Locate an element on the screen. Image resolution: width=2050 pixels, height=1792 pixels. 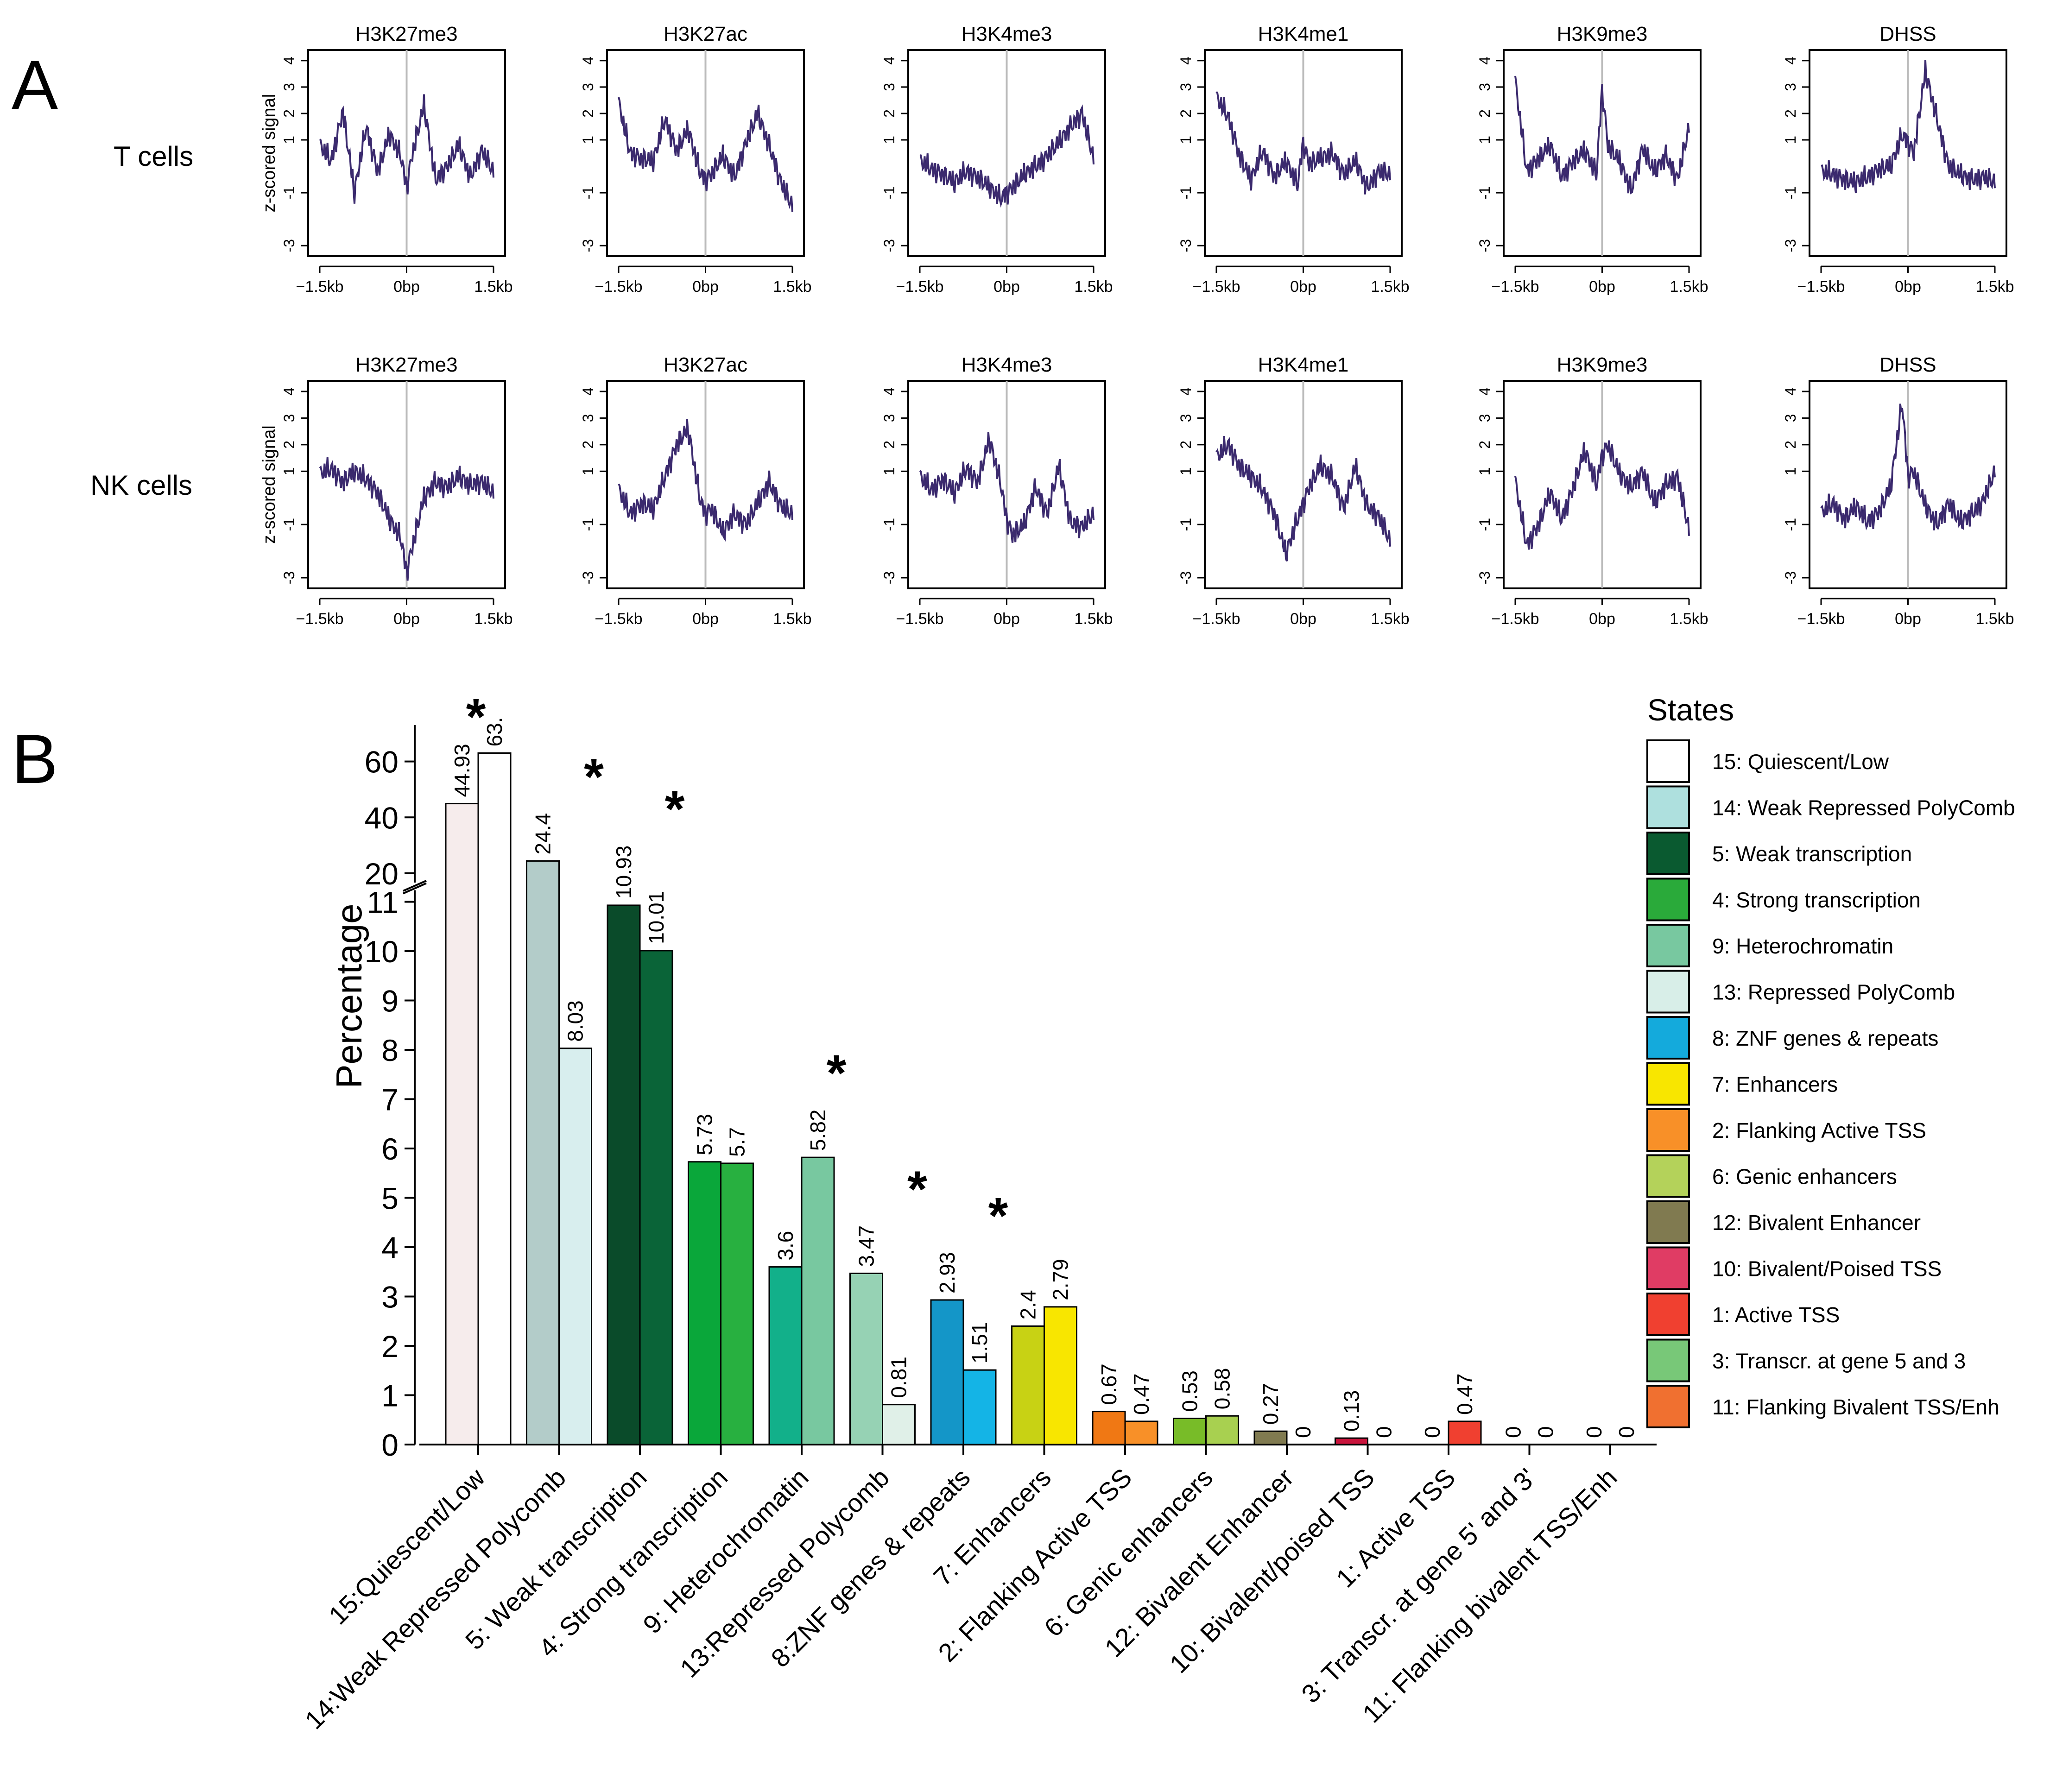
y-tick-label: 11 is located at coordinates (383, 902).